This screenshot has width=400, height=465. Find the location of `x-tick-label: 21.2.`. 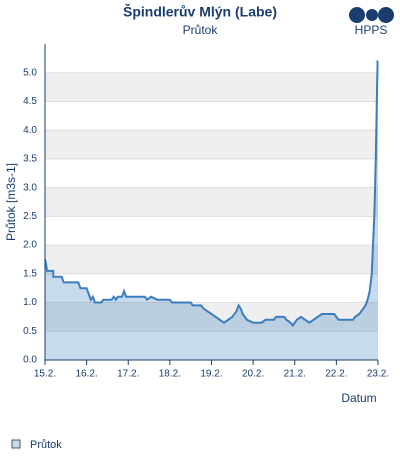

x-tick-label: 21.2. is located at coordinates (295, 374).